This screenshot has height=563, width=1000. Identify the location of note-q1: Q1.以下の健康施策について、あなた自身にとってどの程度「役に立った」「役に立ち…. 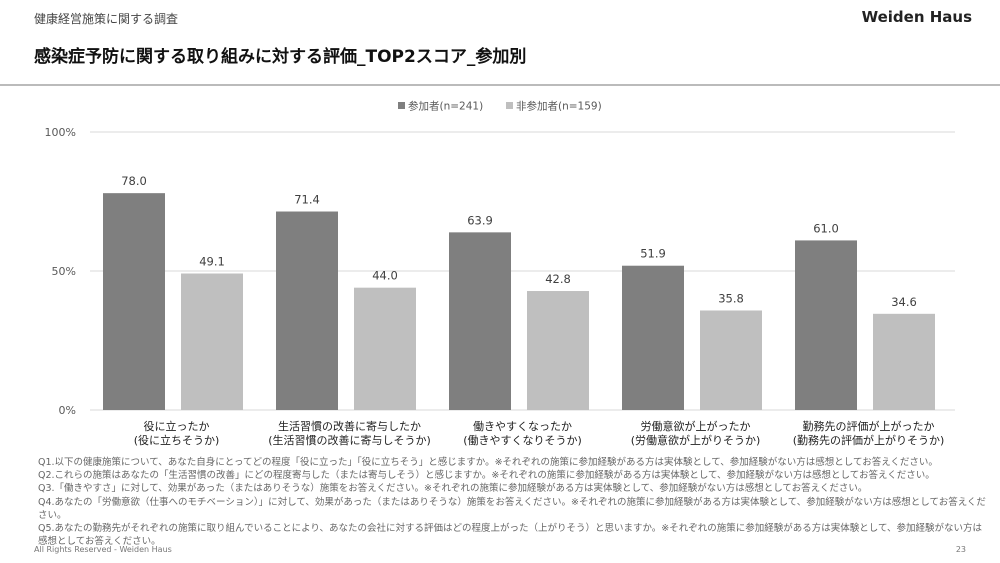
(488, 462).